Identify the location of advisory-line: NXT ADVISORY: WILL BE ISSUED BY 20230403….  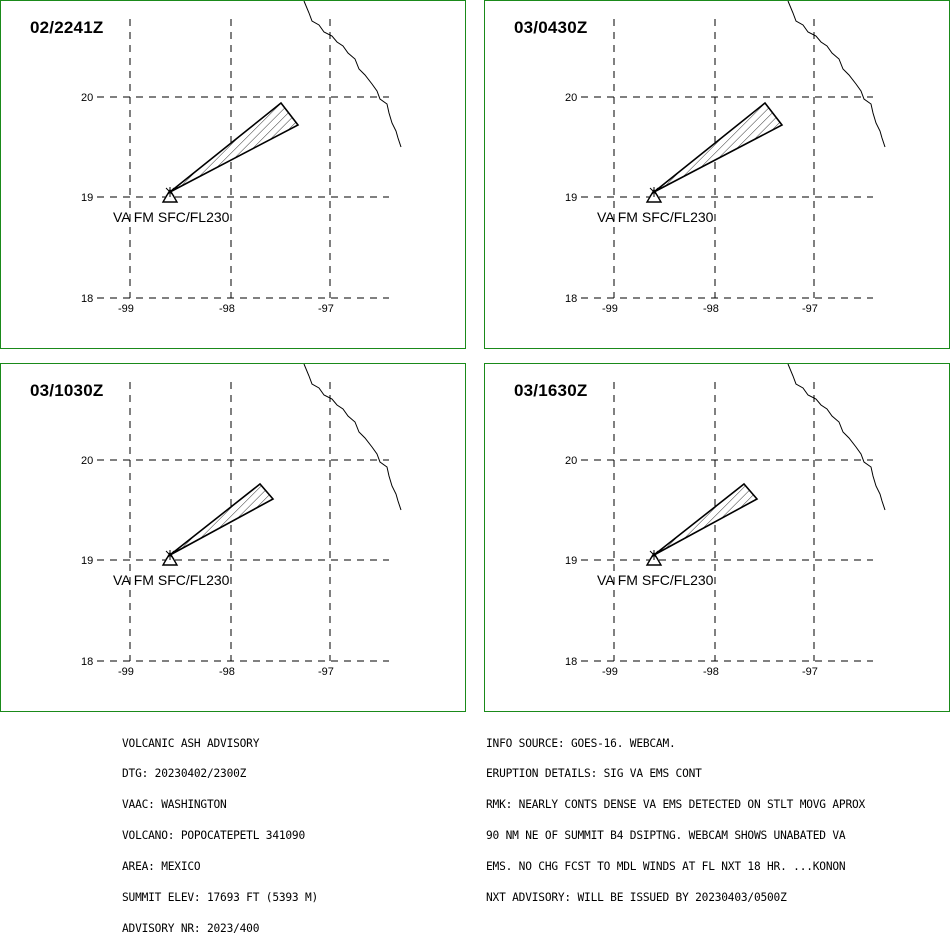
(636, 898).